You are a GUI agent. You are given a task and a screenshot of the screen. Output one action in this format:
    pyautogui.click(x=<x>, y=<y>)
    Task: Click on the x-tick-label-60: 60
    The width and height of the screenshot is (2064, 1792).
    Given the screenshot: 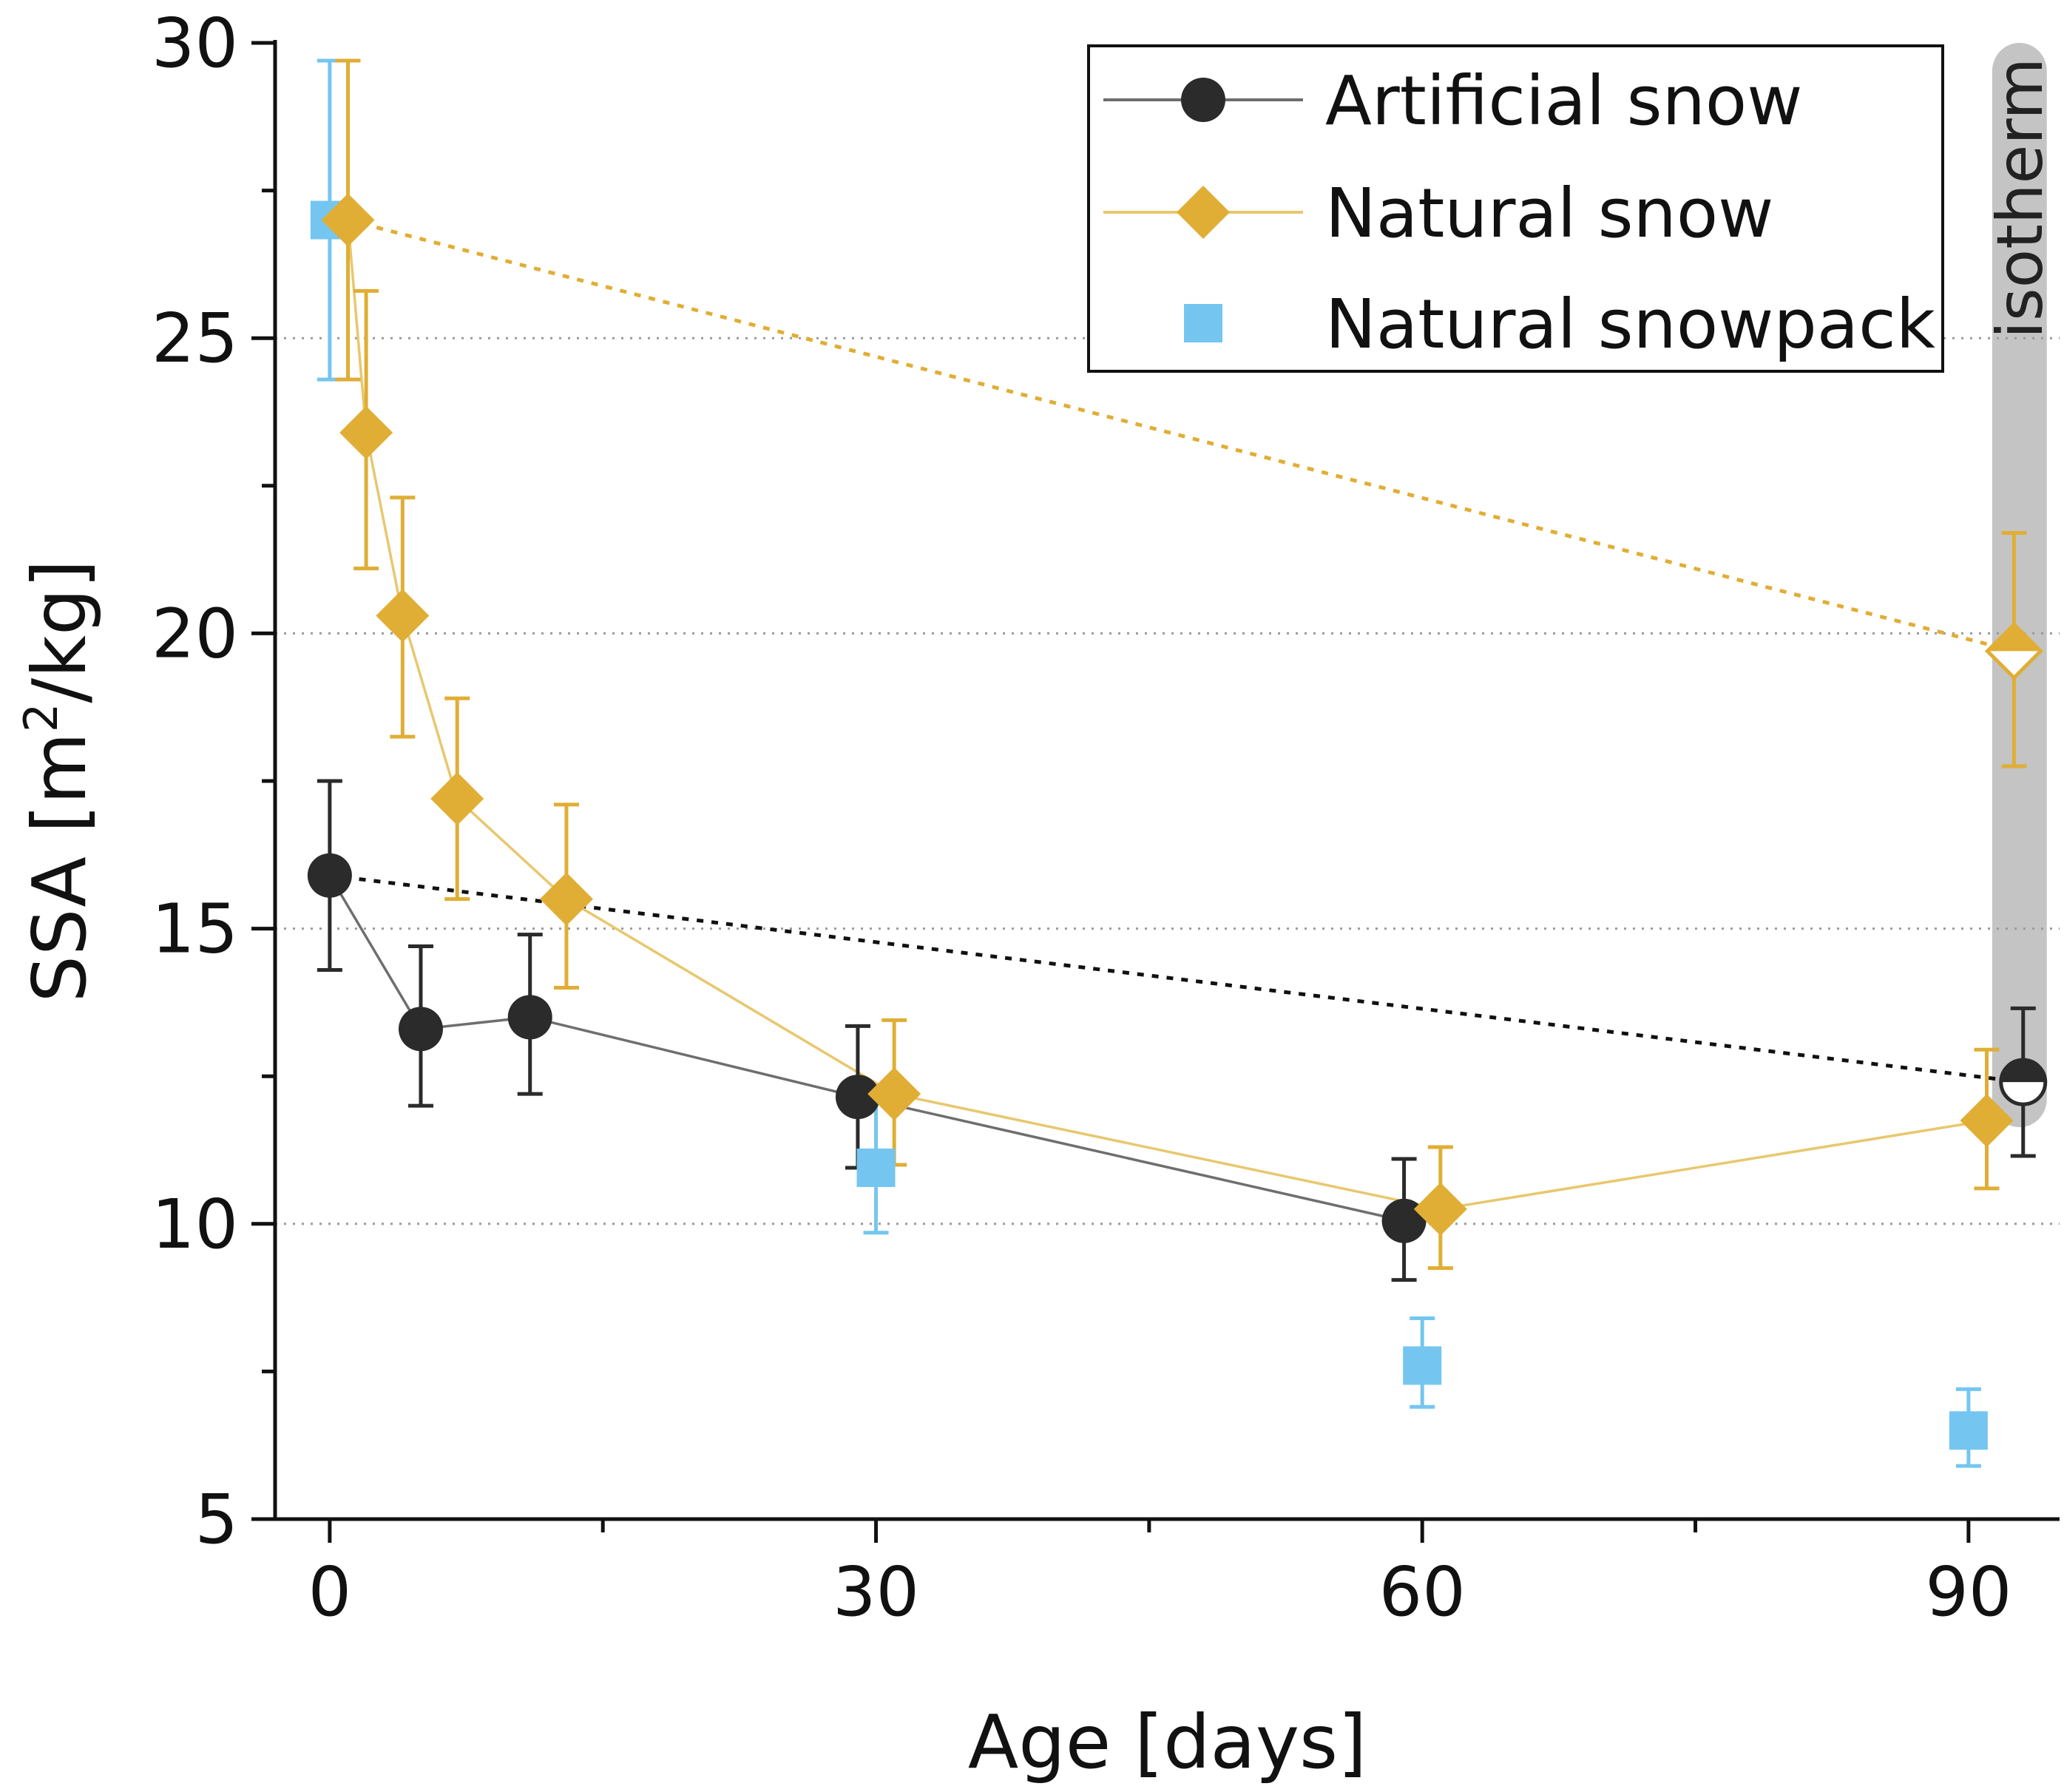 What is the action you would take?
    pyautogui.click(x=1422, y=1592)
    